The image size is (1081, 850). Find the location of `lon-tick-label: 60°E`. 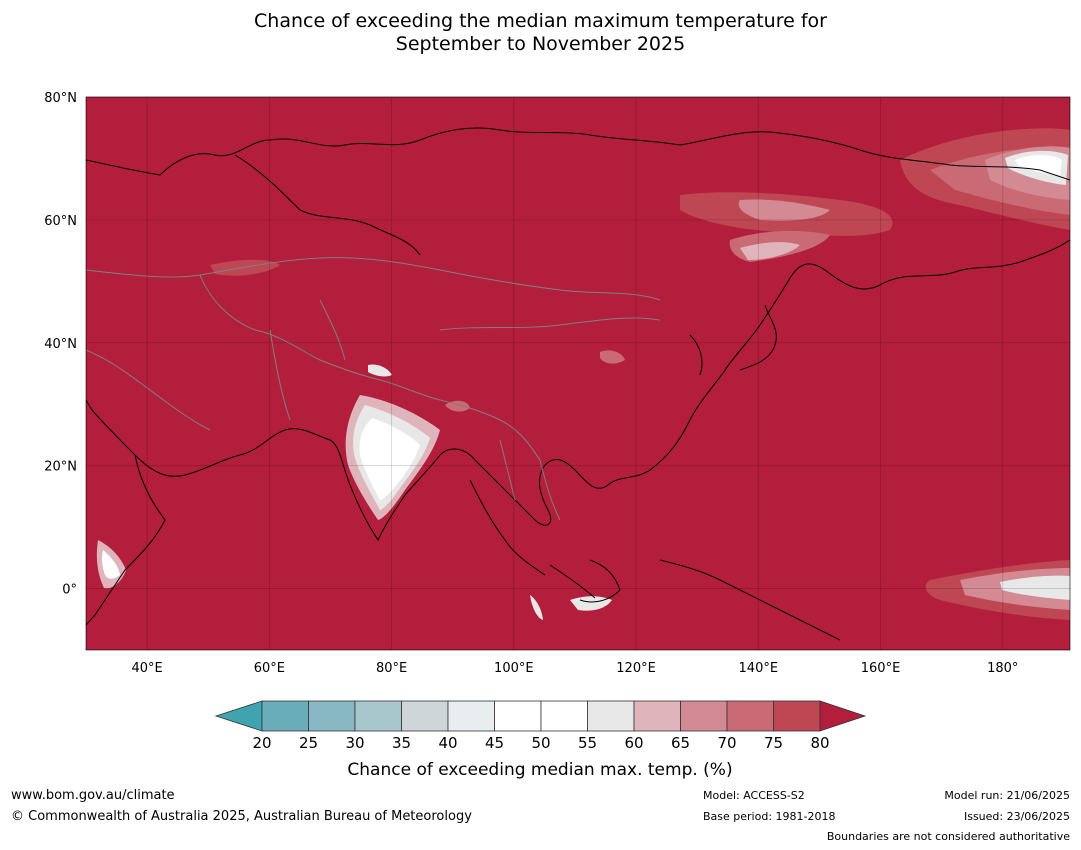

lon-tick-label: 60°E is located at coordinates (269, 668).